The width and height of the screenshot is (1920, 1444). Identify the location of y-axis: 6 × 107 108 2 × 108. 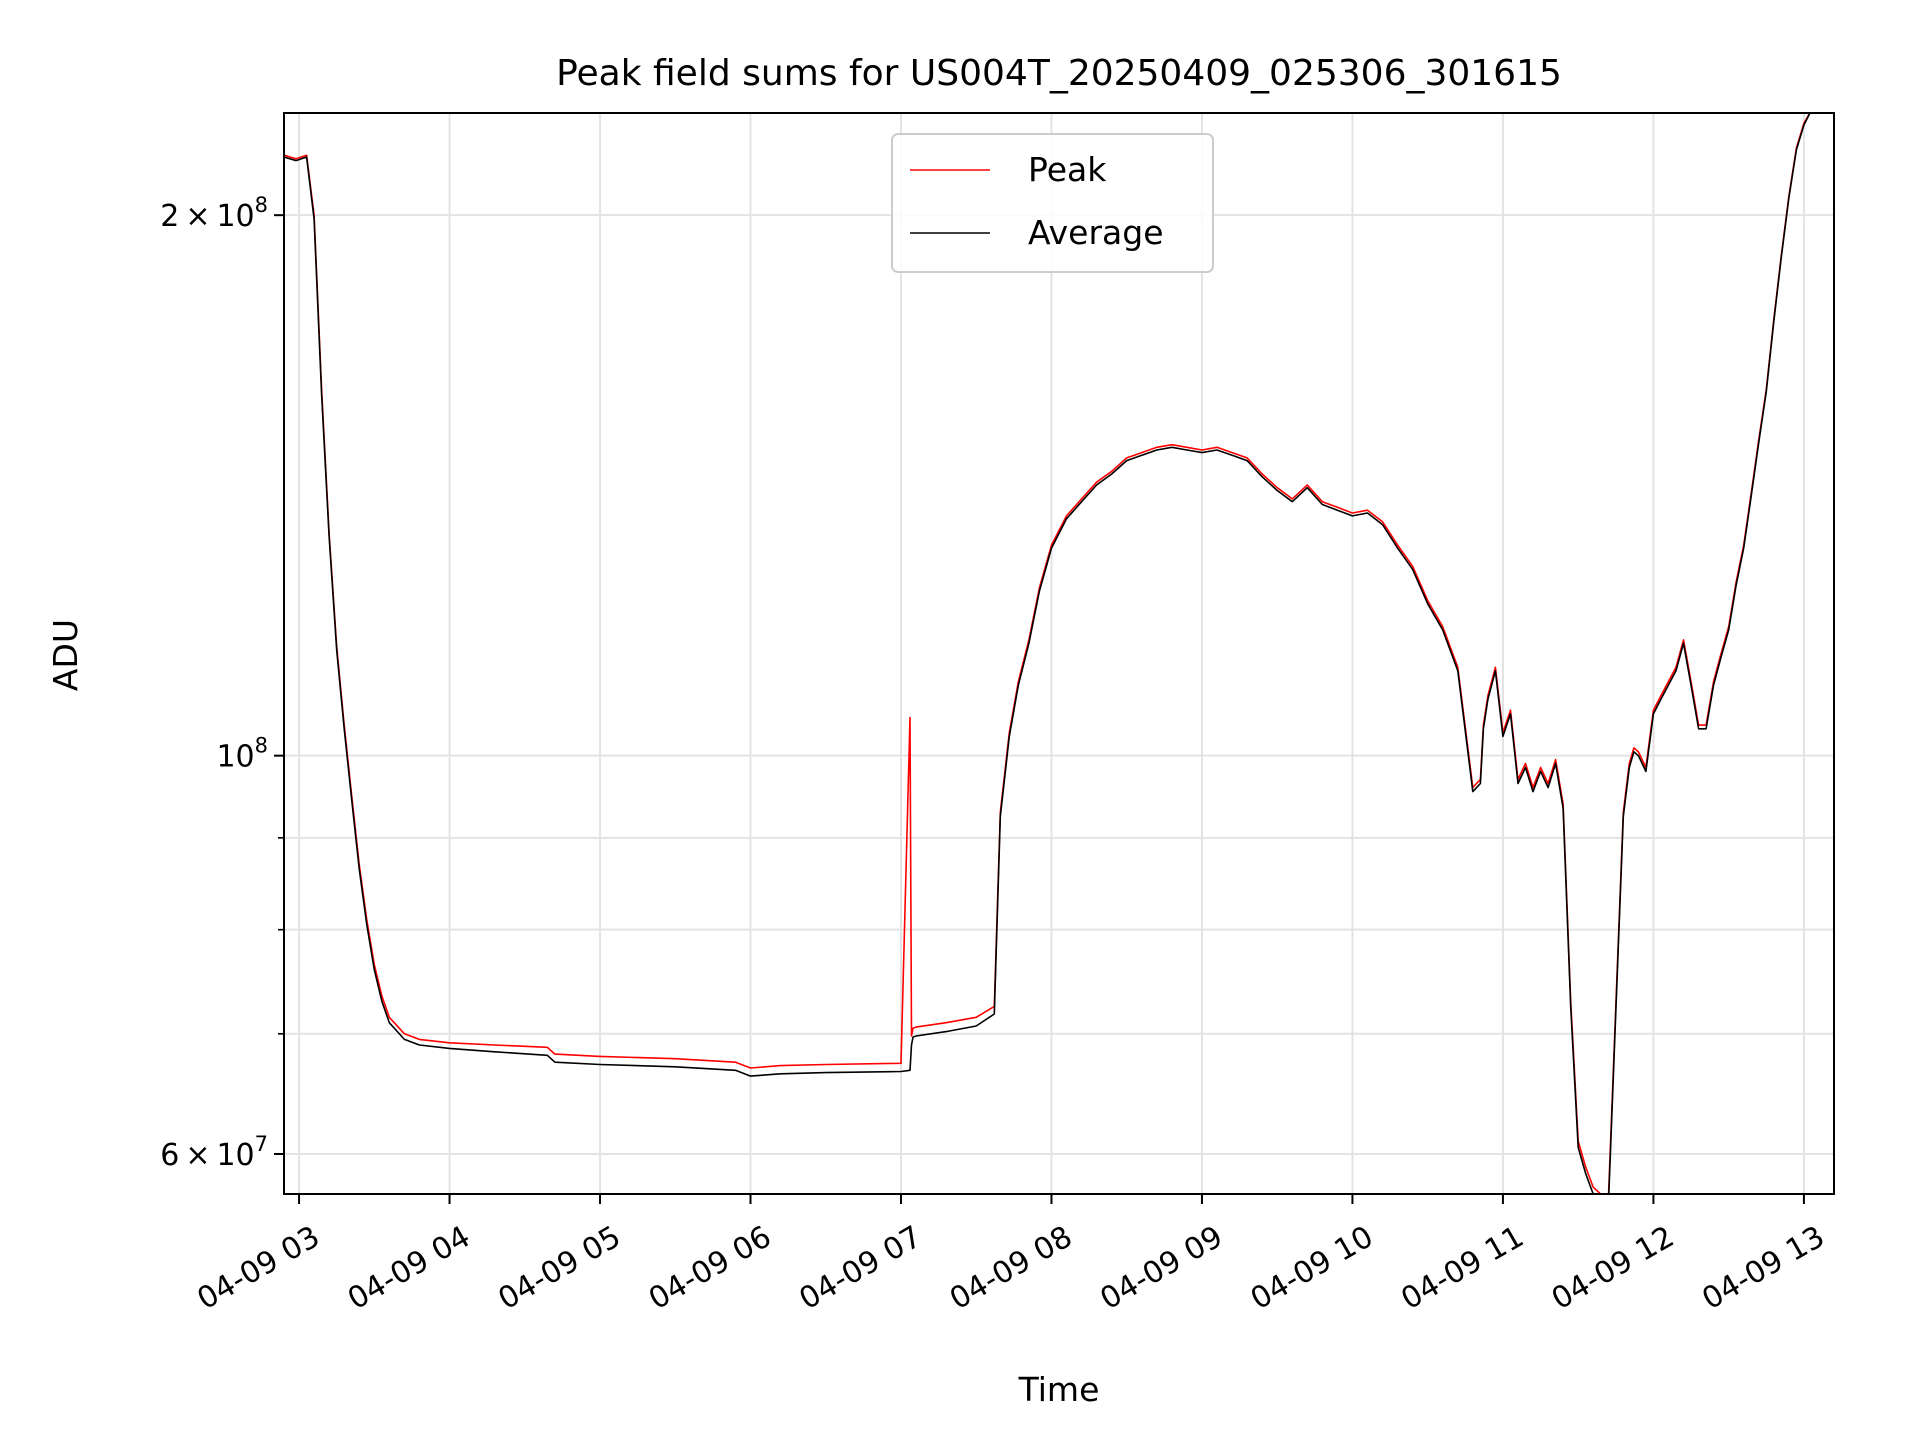
(222, 683).